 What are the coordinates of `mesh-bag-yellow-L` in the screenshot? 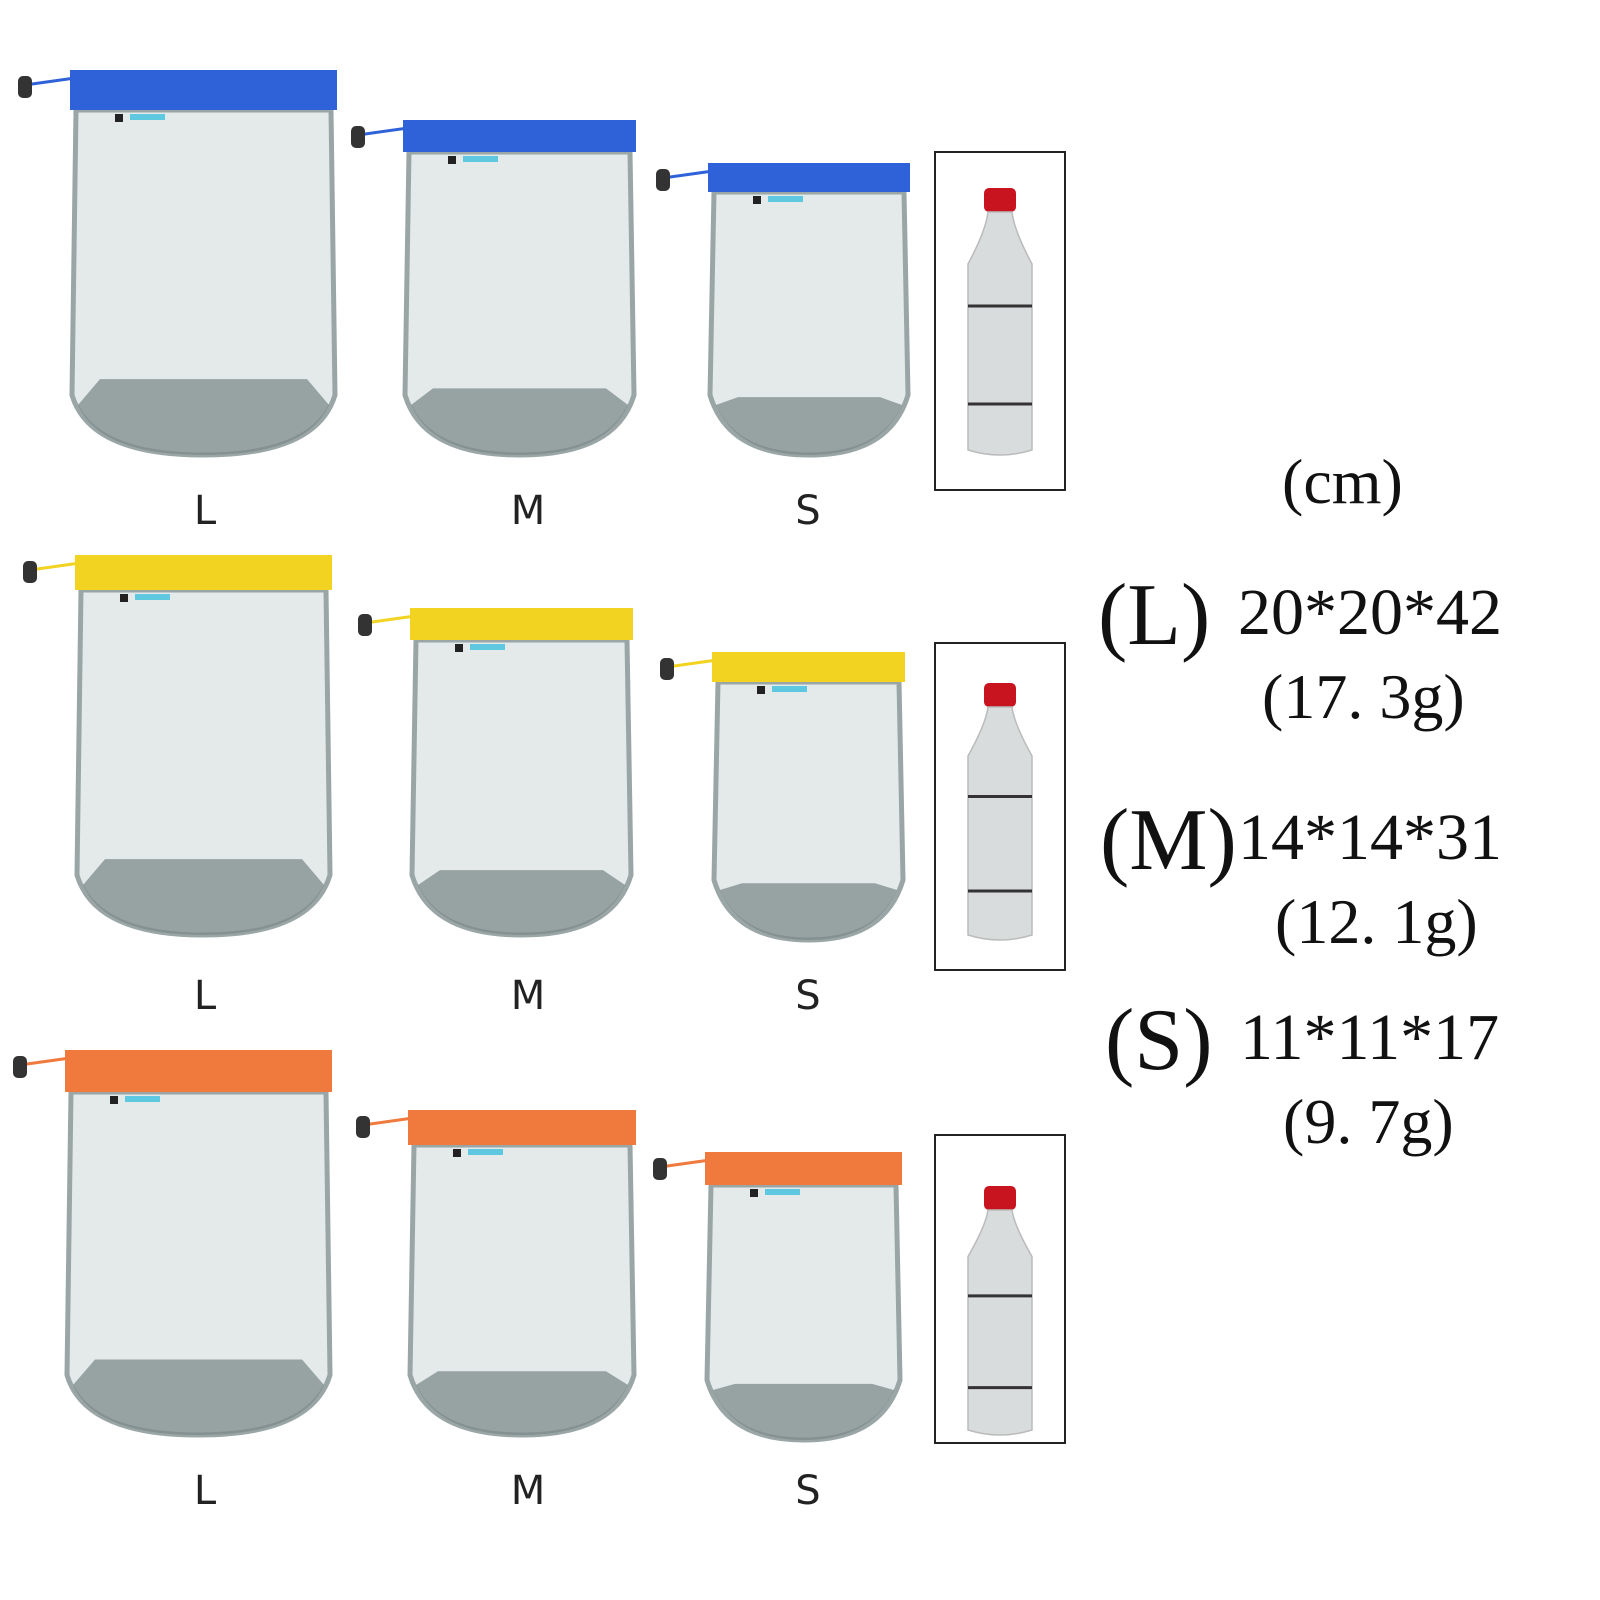 It's located at (178, 746).